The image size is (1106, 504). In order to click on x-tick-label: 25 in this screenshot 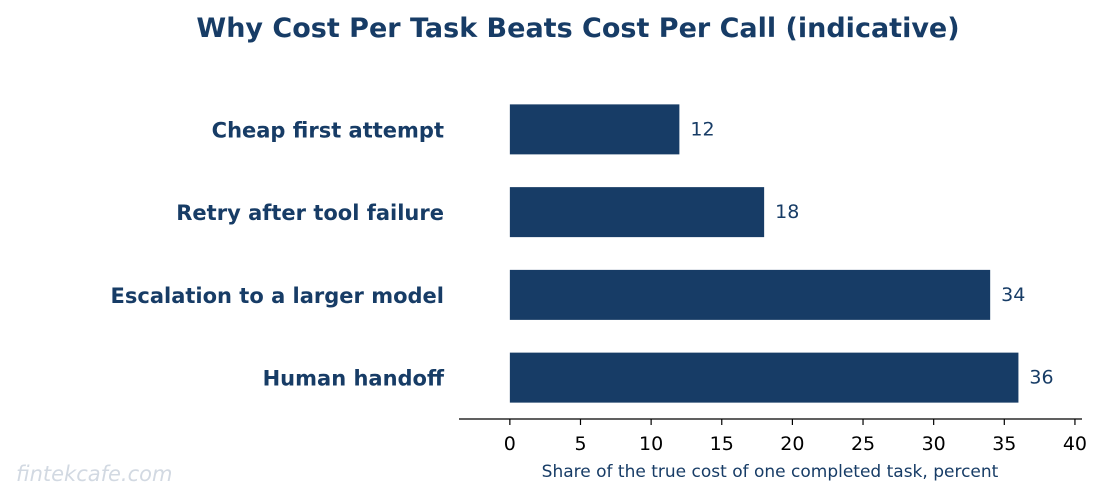, I will do `click(863, 444)`.